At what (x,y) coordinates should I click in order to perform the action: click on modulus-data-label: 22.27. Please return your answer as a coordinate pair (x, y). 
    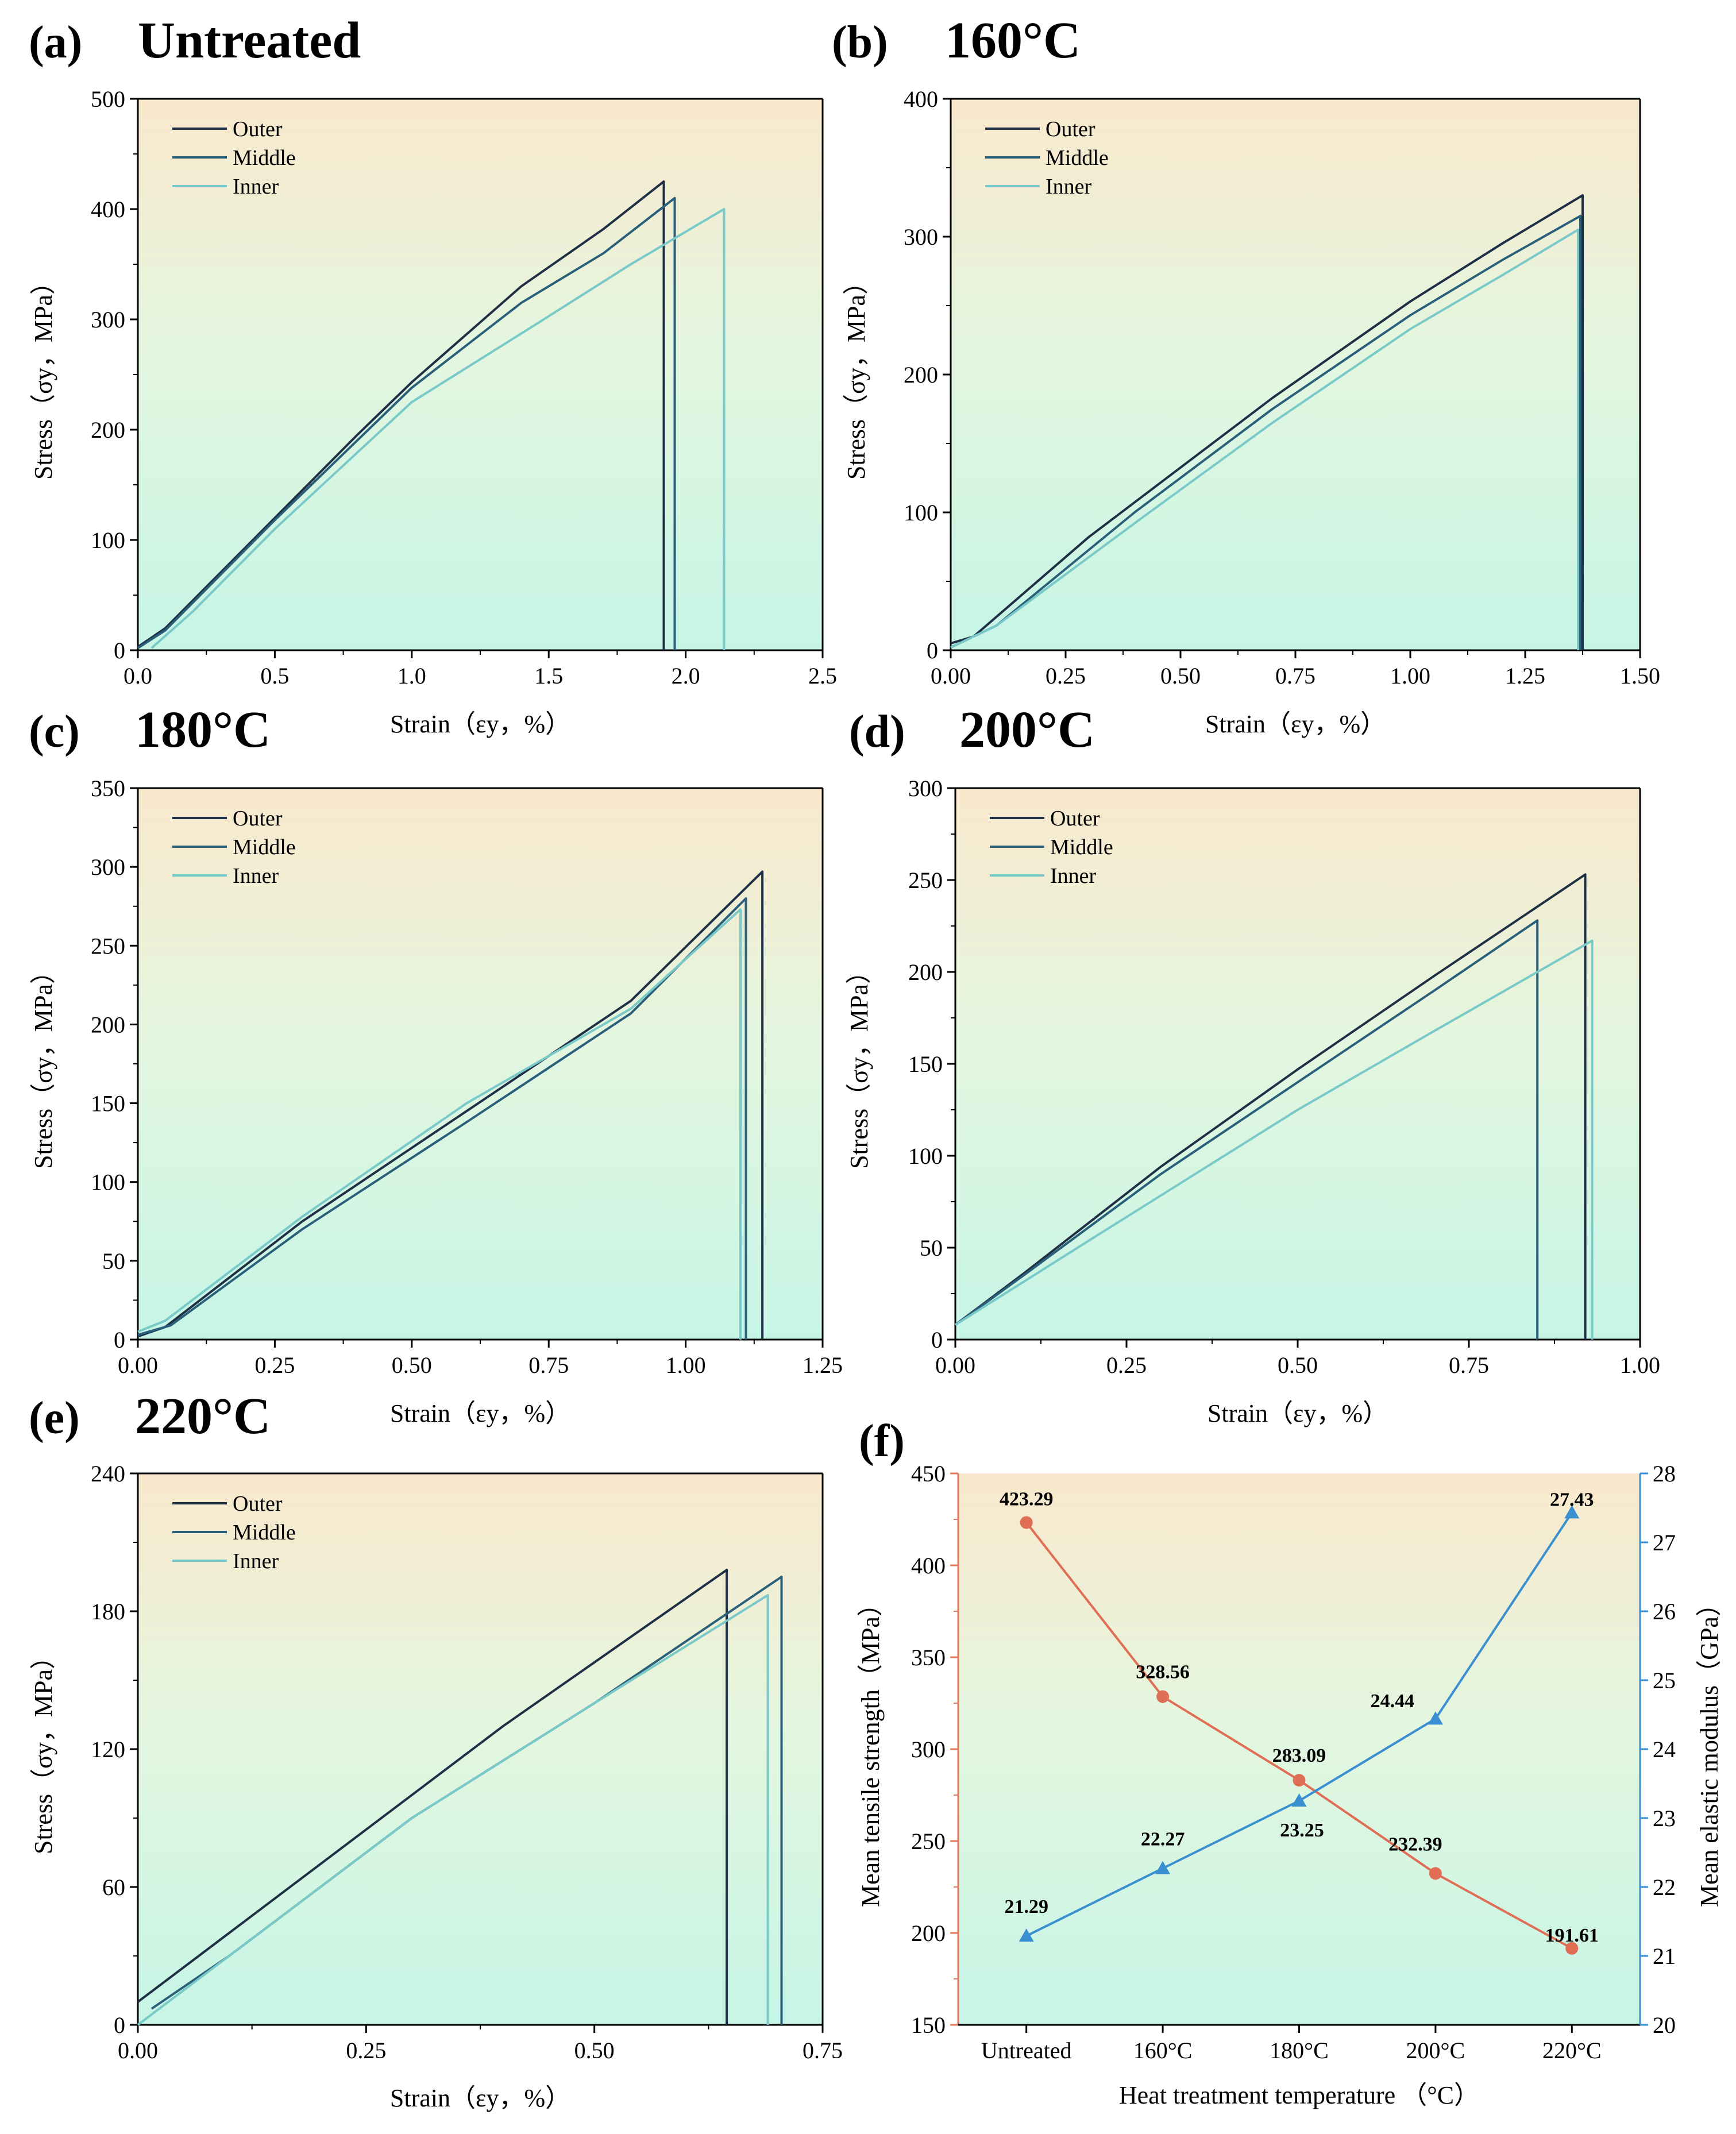
    Looking at the image, I should click on (1163, 1839).